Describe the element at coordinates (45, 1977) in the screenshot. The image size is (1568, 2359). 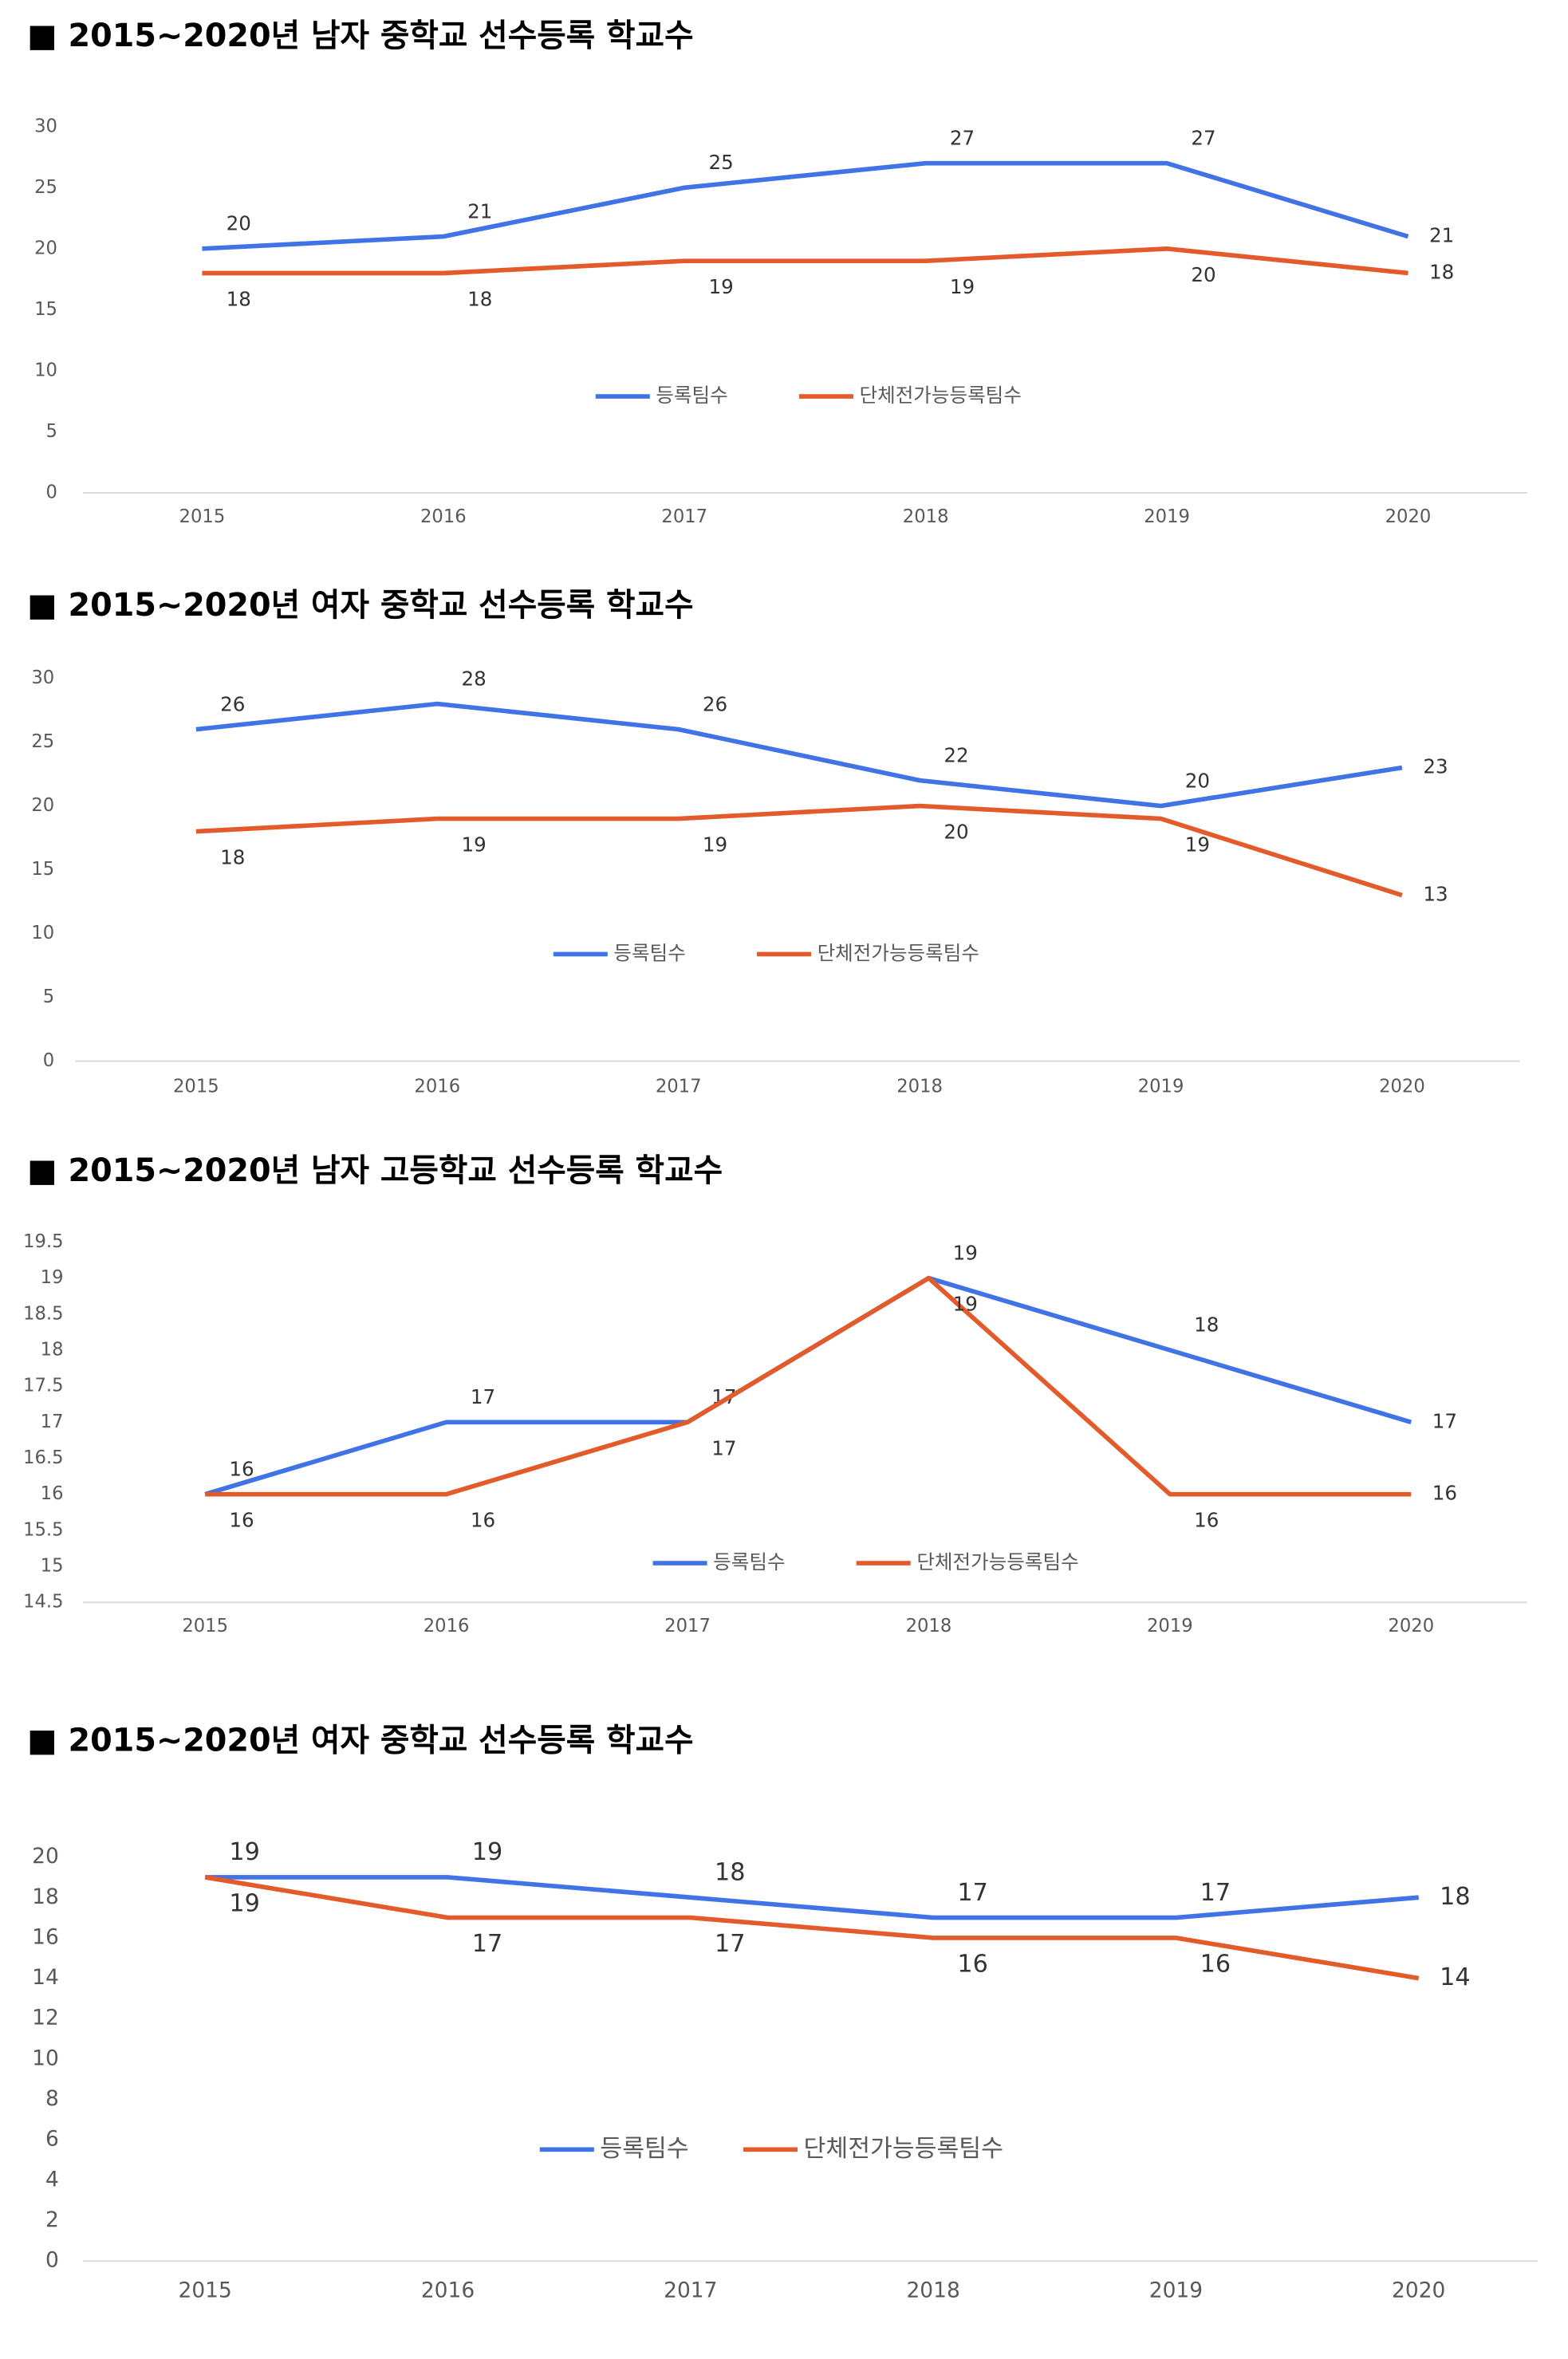
I see `y-tick-label: 14` at that location.